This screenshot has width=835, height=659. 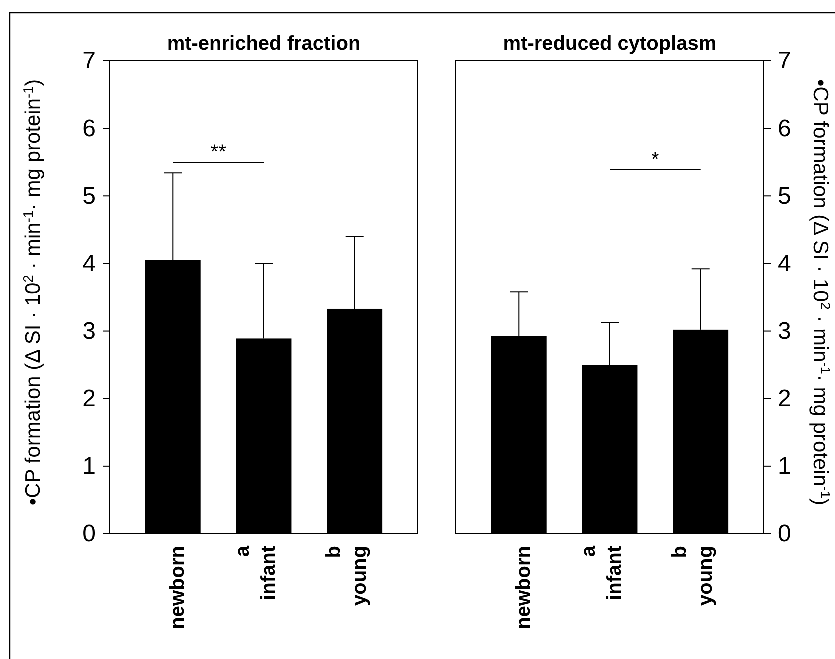 What do you see at coordinates (218, 153) in the screenshot?
I see `annotation: **` at bounding box center [218, 153].